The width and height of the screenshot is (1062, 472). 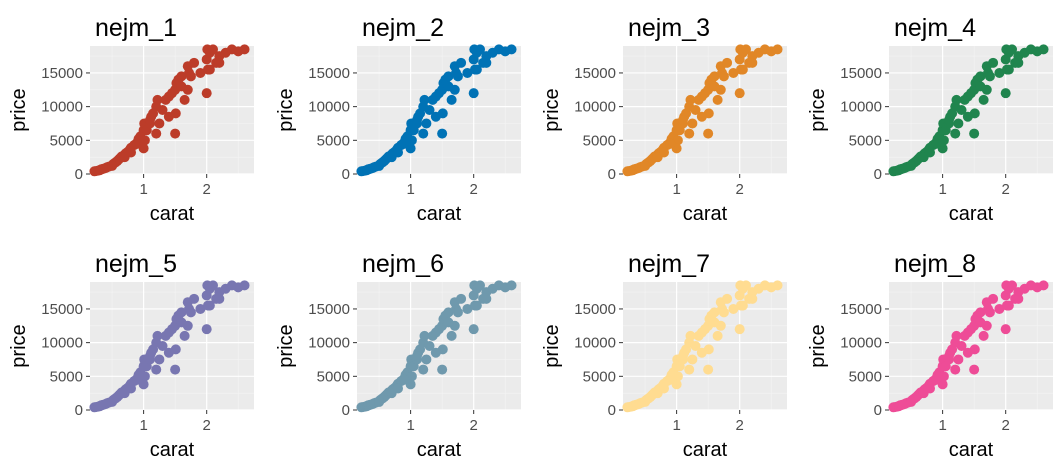 What do you see at coordinates (131, 119) in the screenshot?
I see `scatter-panel-1: 1 2 0 5000 10000 15000 carat price nejm_1` at bounding box center [131, 119].